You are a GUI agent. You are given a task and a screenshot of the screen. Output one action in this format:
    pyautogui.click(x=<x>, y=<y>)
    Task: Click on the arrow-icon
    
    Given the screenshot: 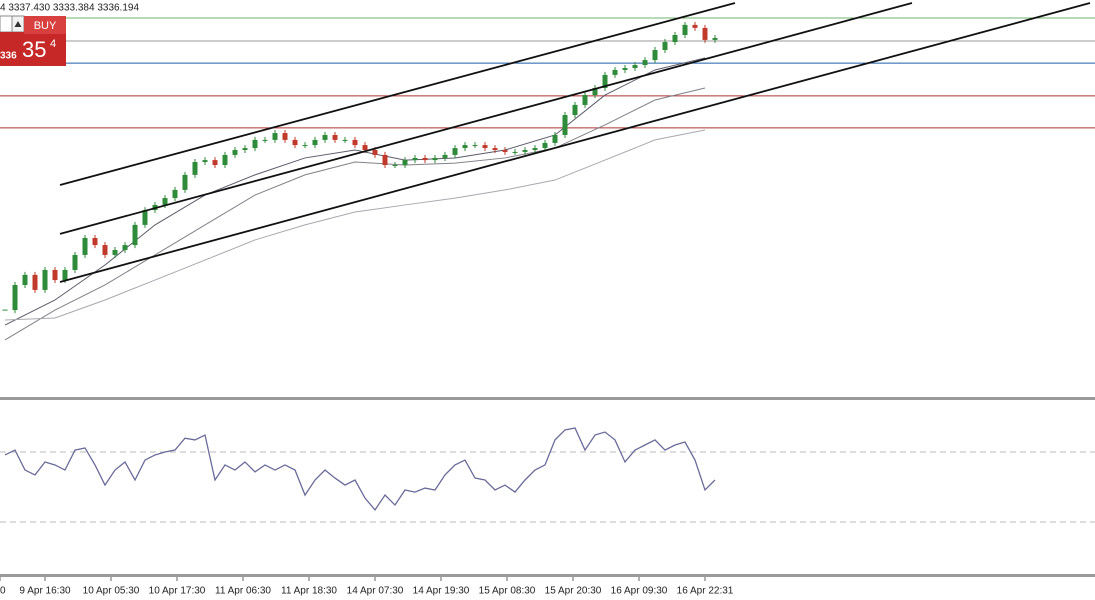 What is the action you would take?
    pyautogui.click(x=18, y=24)
    